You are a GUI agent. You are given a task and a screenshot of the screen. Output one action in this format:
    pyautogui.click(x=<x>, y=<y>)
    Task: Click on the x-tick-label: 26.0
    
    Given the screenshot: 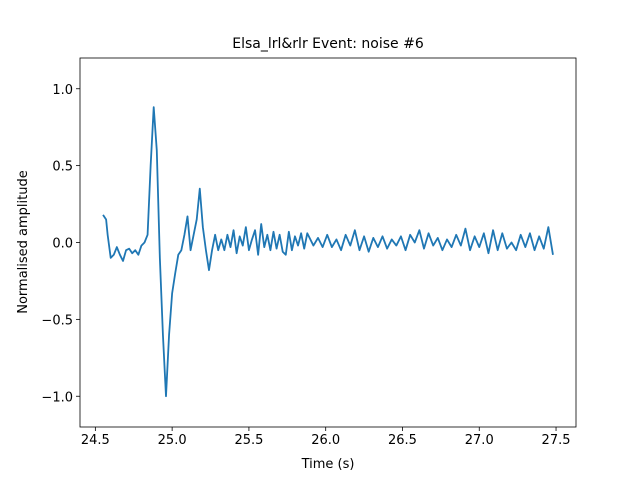 What is the action you would take?
    pyautogui.click(x=325, y=440)
    